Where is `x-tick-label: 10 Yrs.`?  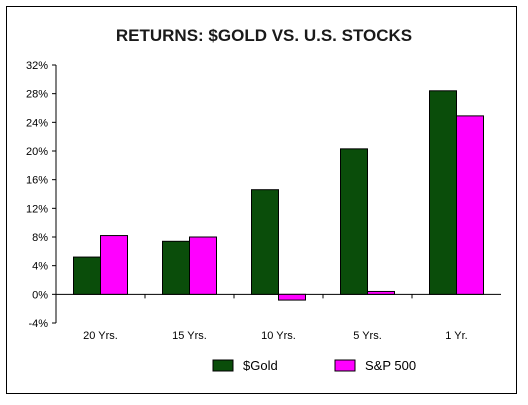 x-tick-label: 10 Yrs. is located at coordinates (278, 336).